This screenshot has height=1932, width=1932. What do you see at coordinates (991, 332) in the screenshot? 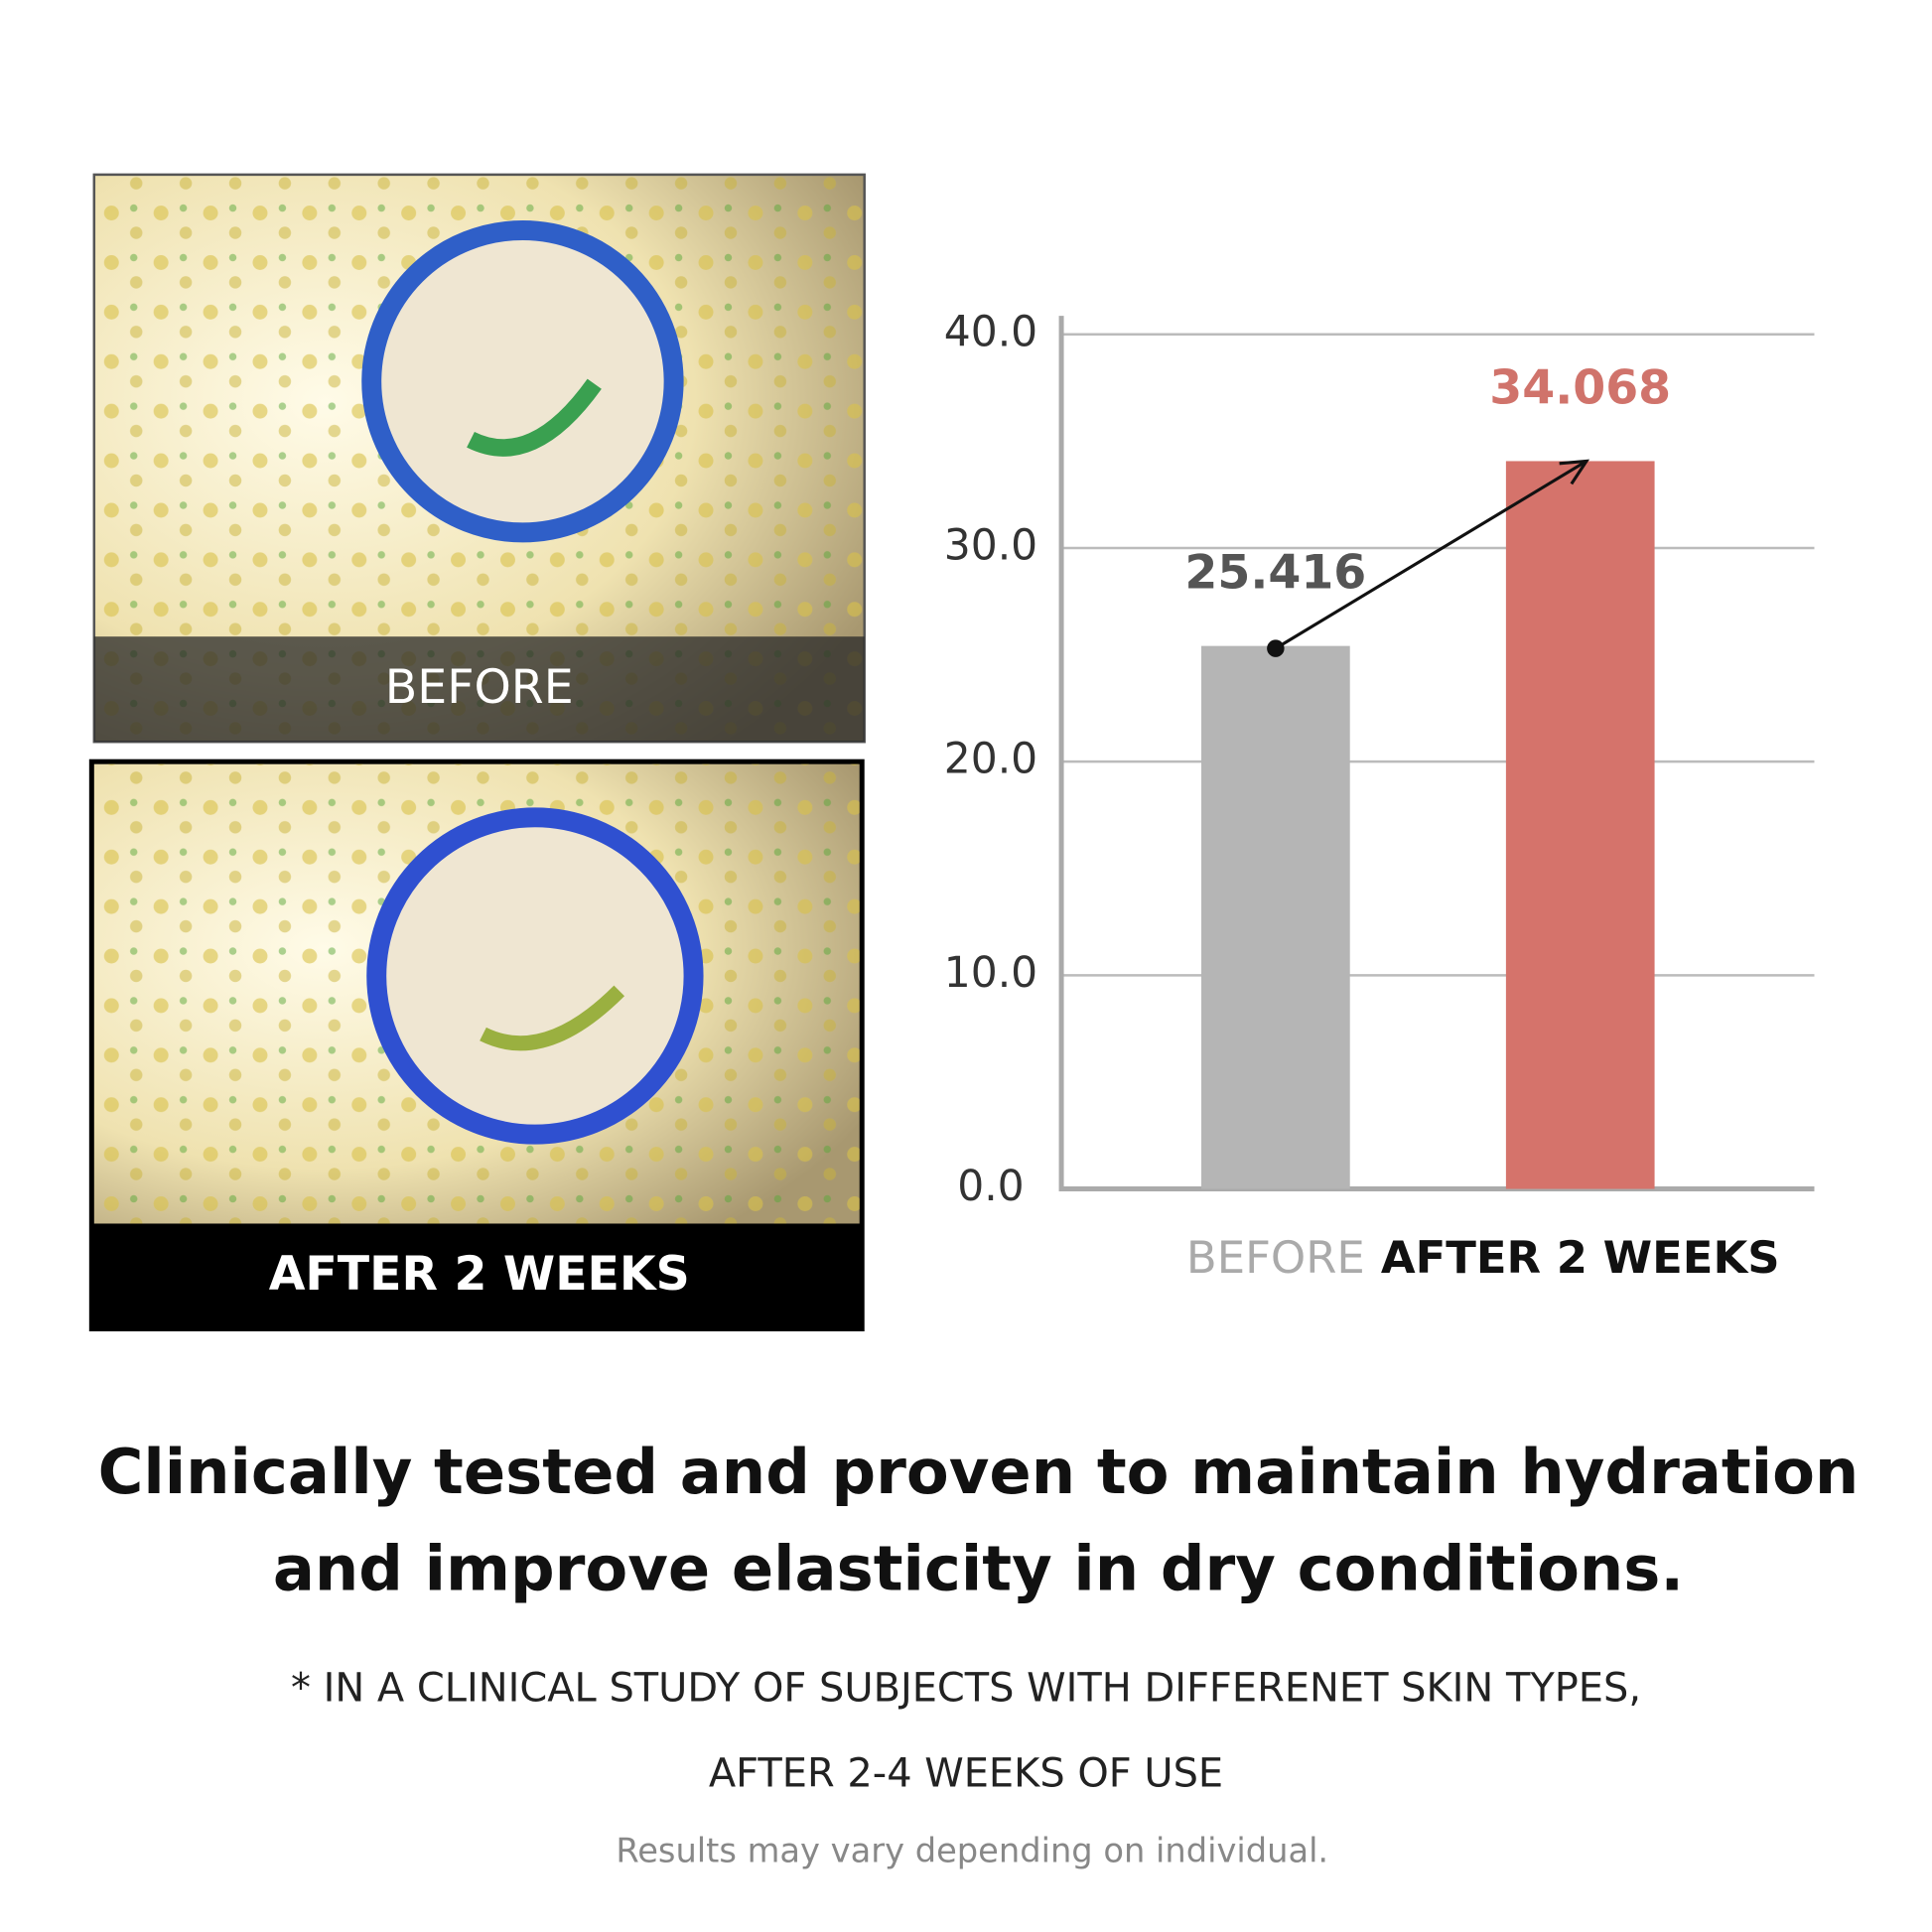
I see `y-tick-label: 40.0` at bounding box center [991, 332].